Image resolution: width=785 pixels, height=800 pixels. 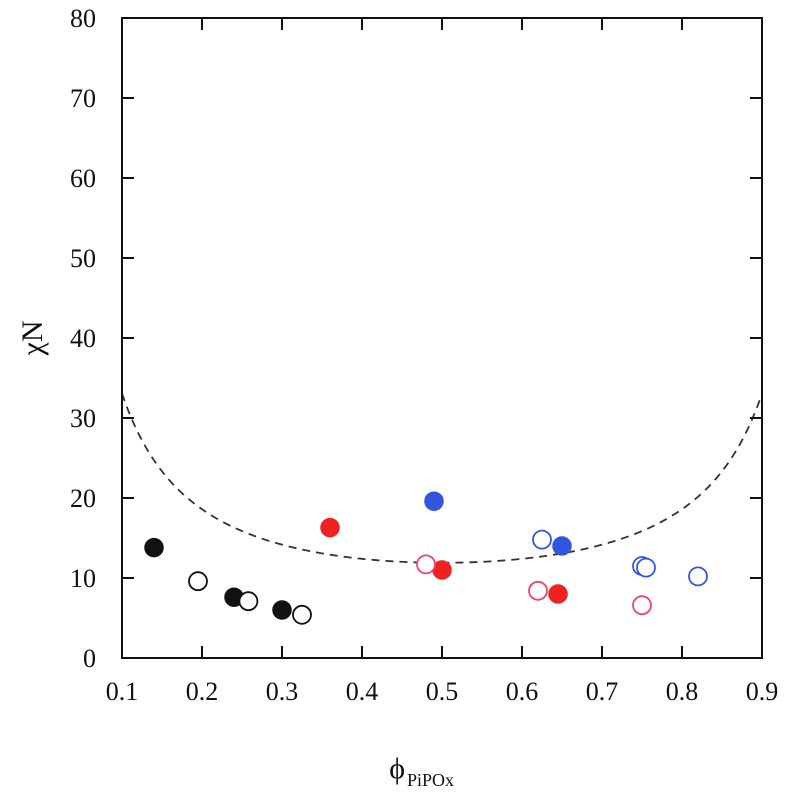 I want to click on data-points-layer, so click(x=426, y=558).